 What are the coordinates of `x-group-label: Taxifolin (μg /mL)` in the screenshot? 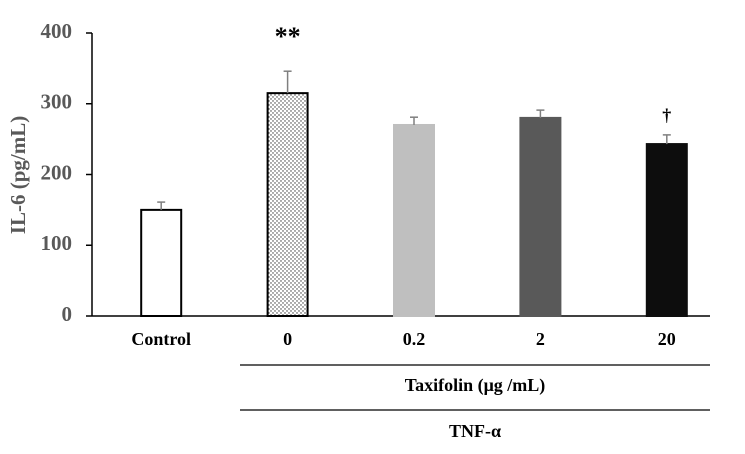 It's located at (475, 385).